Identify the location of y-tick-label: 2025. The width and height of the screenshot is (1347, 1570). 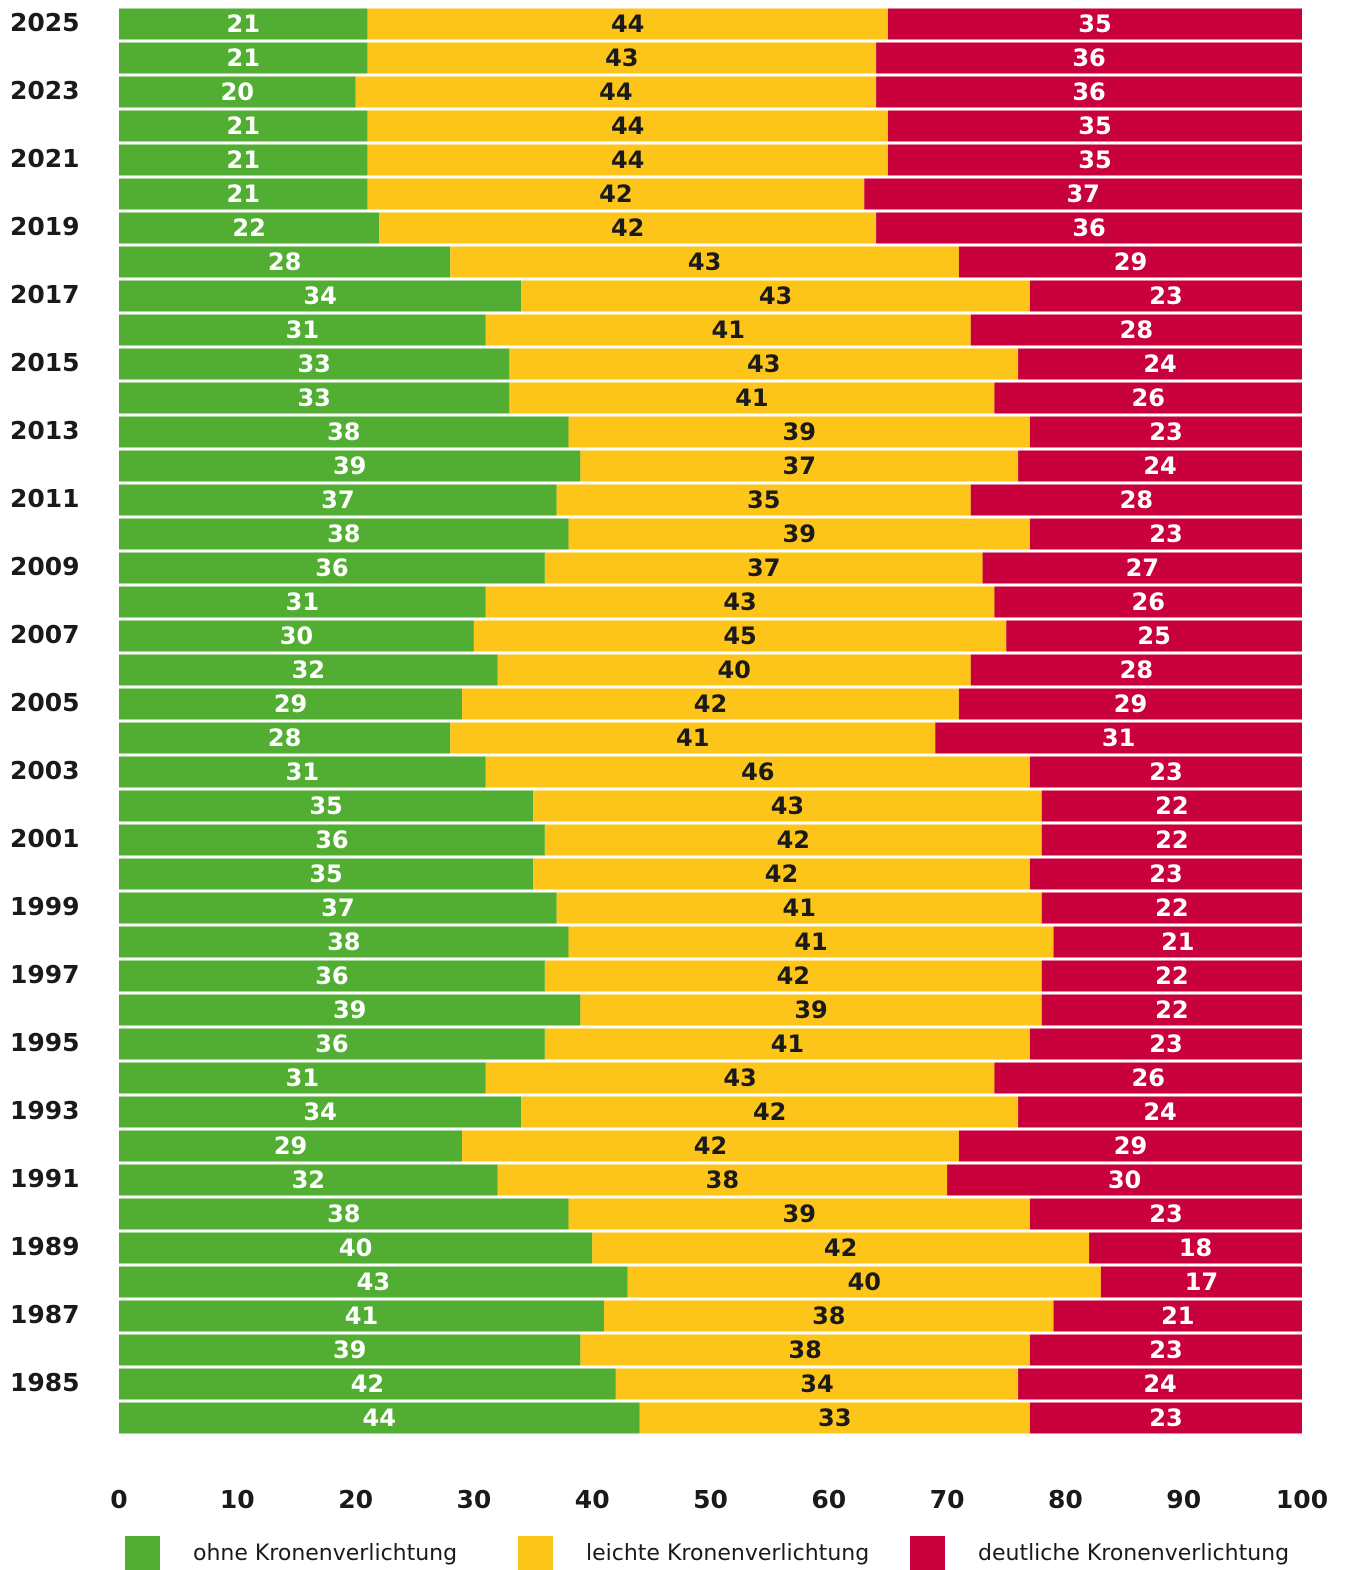
(45, 22).